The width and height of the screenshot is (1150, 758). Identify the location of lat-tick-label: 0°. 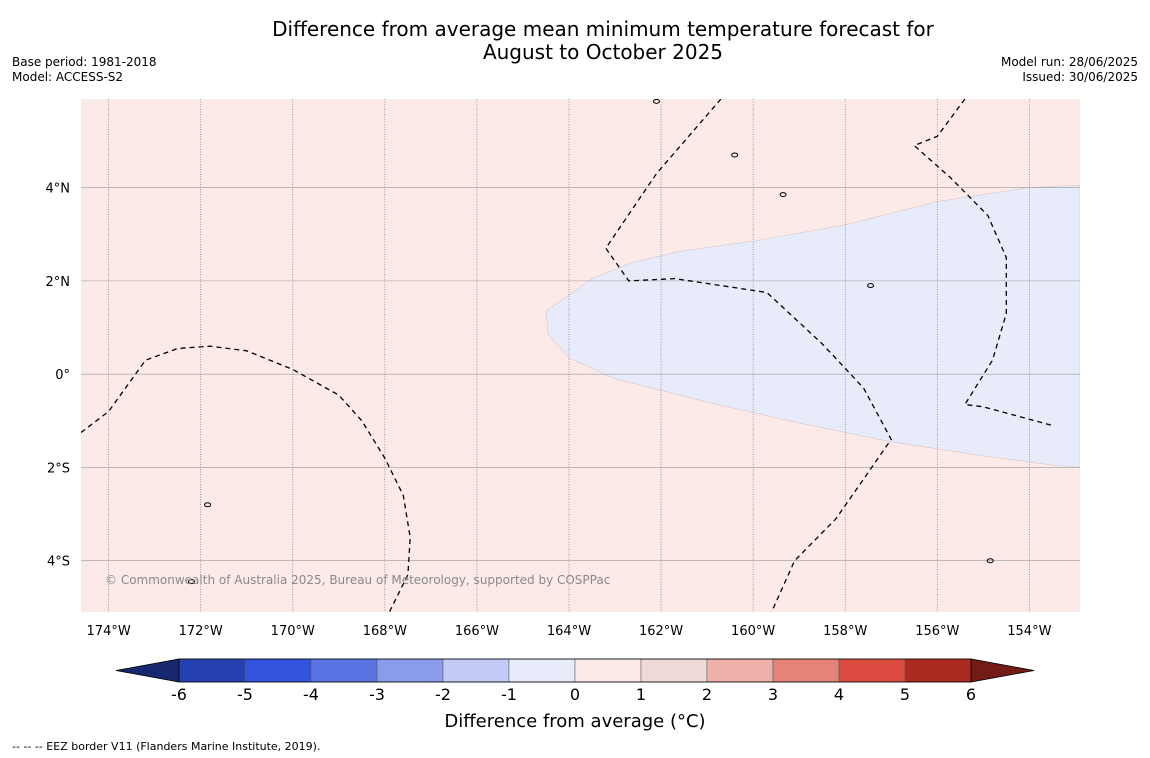
(62, 375).